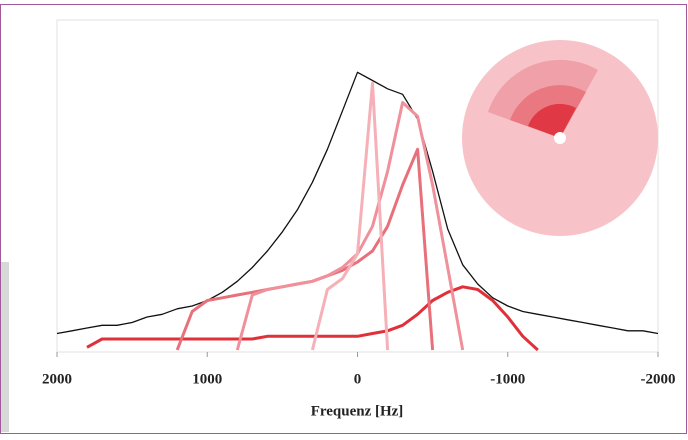  Describe the element at coordinates (560, 138) in the screenshot. I see `inset-diagram` at that location.